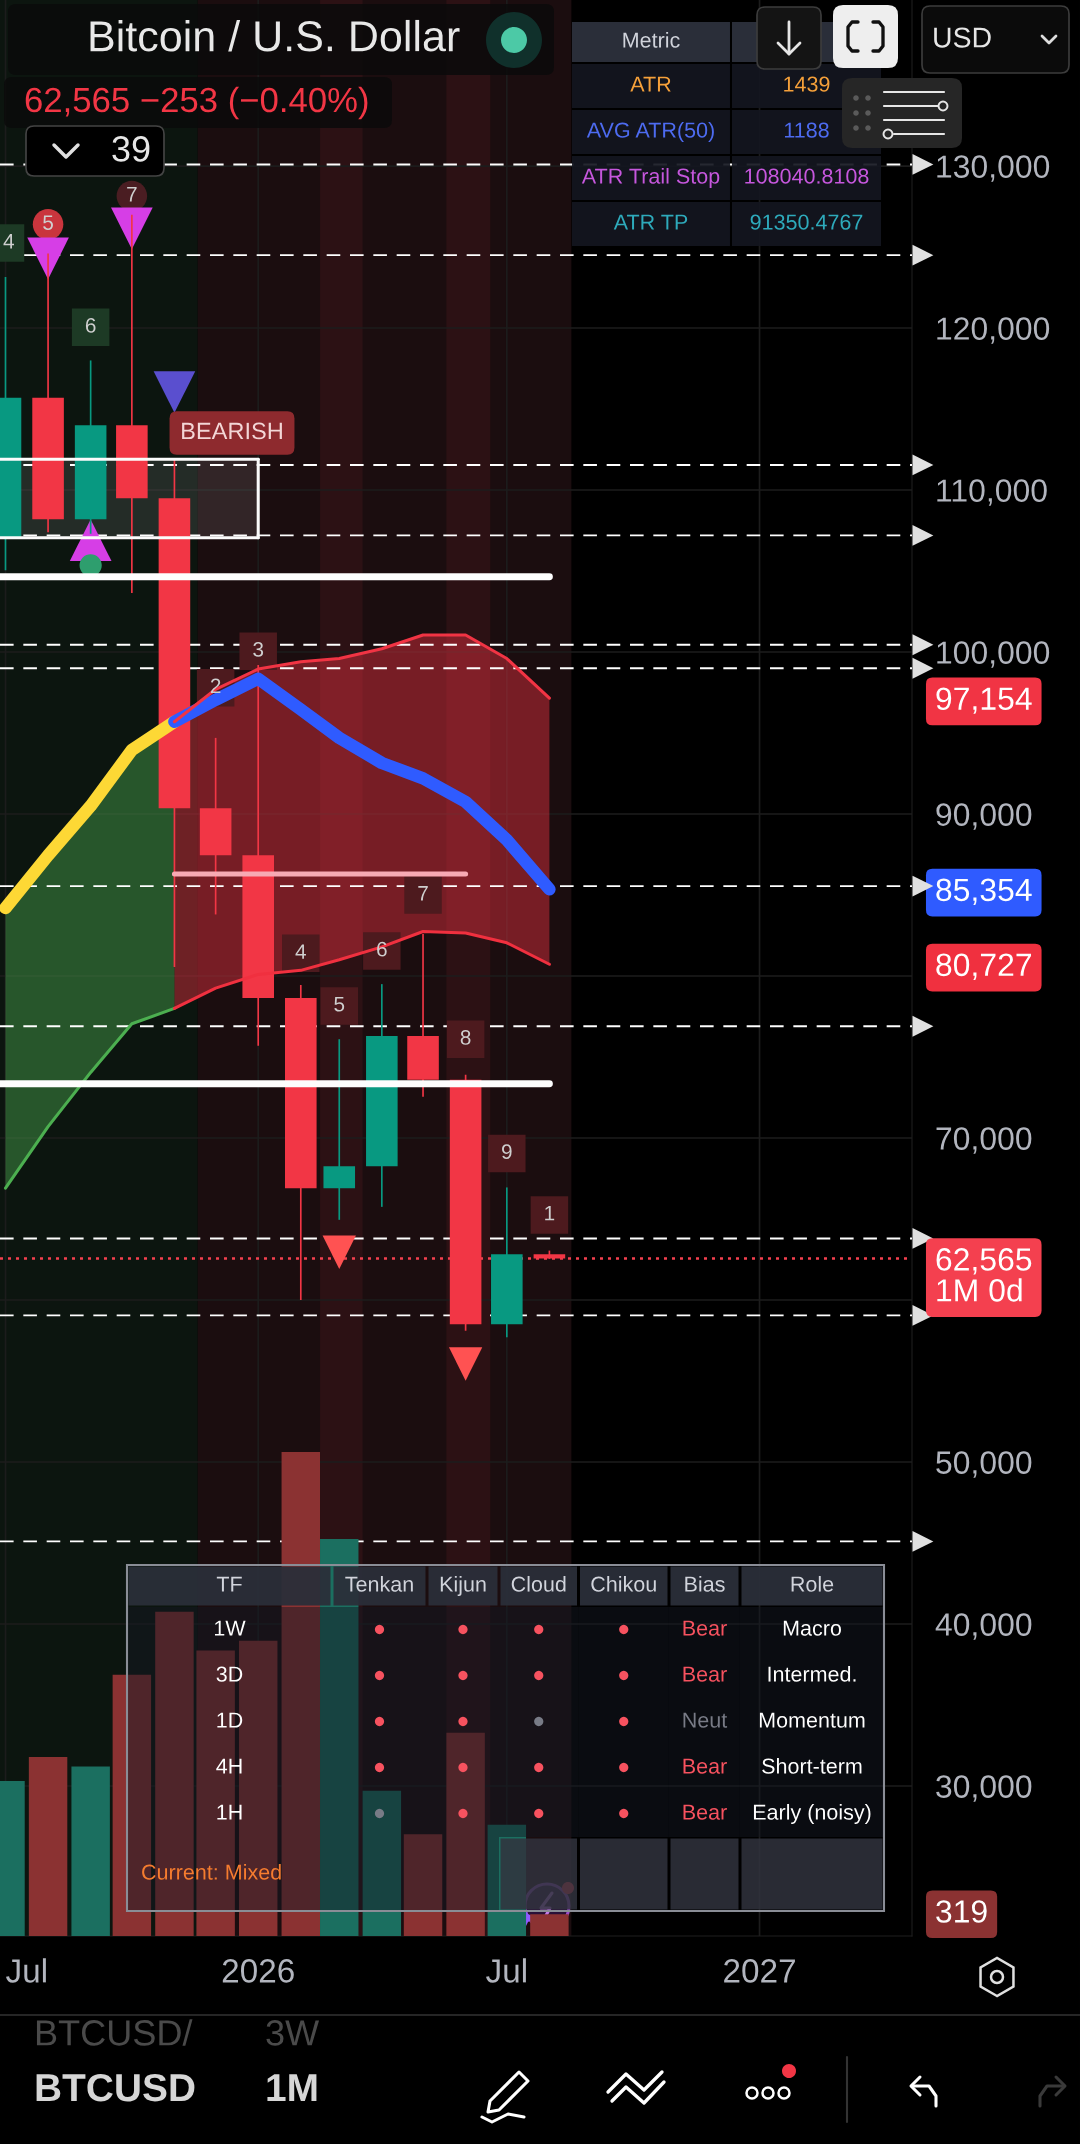  What do you see at coordinates (115, 2087) in the screenshot?
I see `text: BTCUSD` at bounding box center [115, 2087].